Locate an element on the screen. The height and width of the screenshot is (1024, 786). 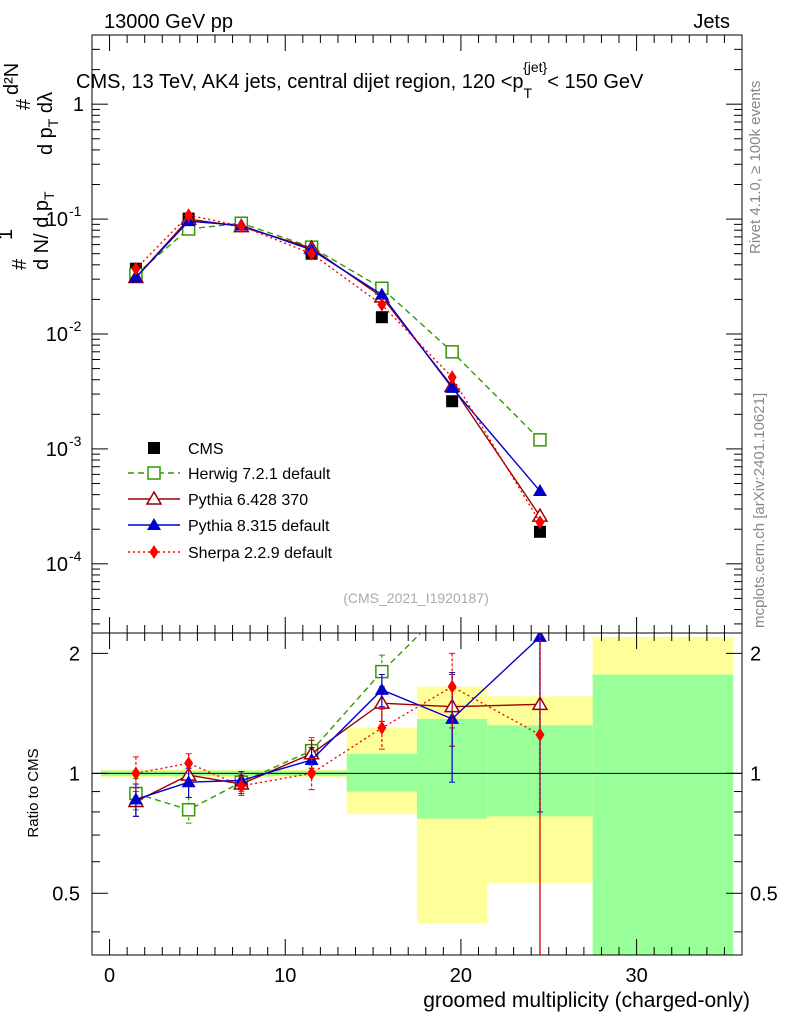
watermark-label: (CMS_2021_I1920187) is located at coordinates (416, 598).